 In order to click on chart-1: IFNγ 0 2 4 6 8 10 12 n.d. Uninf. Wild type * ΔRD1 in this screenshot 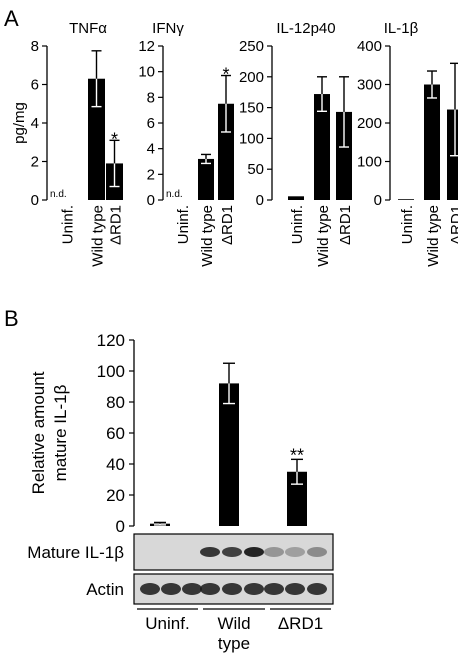, I will do `click(187, 143)`.